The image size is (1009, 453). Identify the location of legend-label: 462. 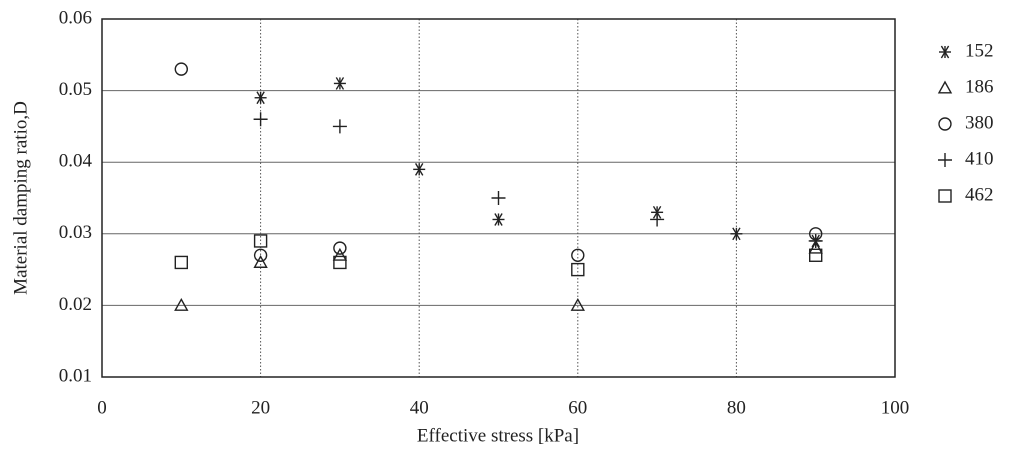
(979, 194).